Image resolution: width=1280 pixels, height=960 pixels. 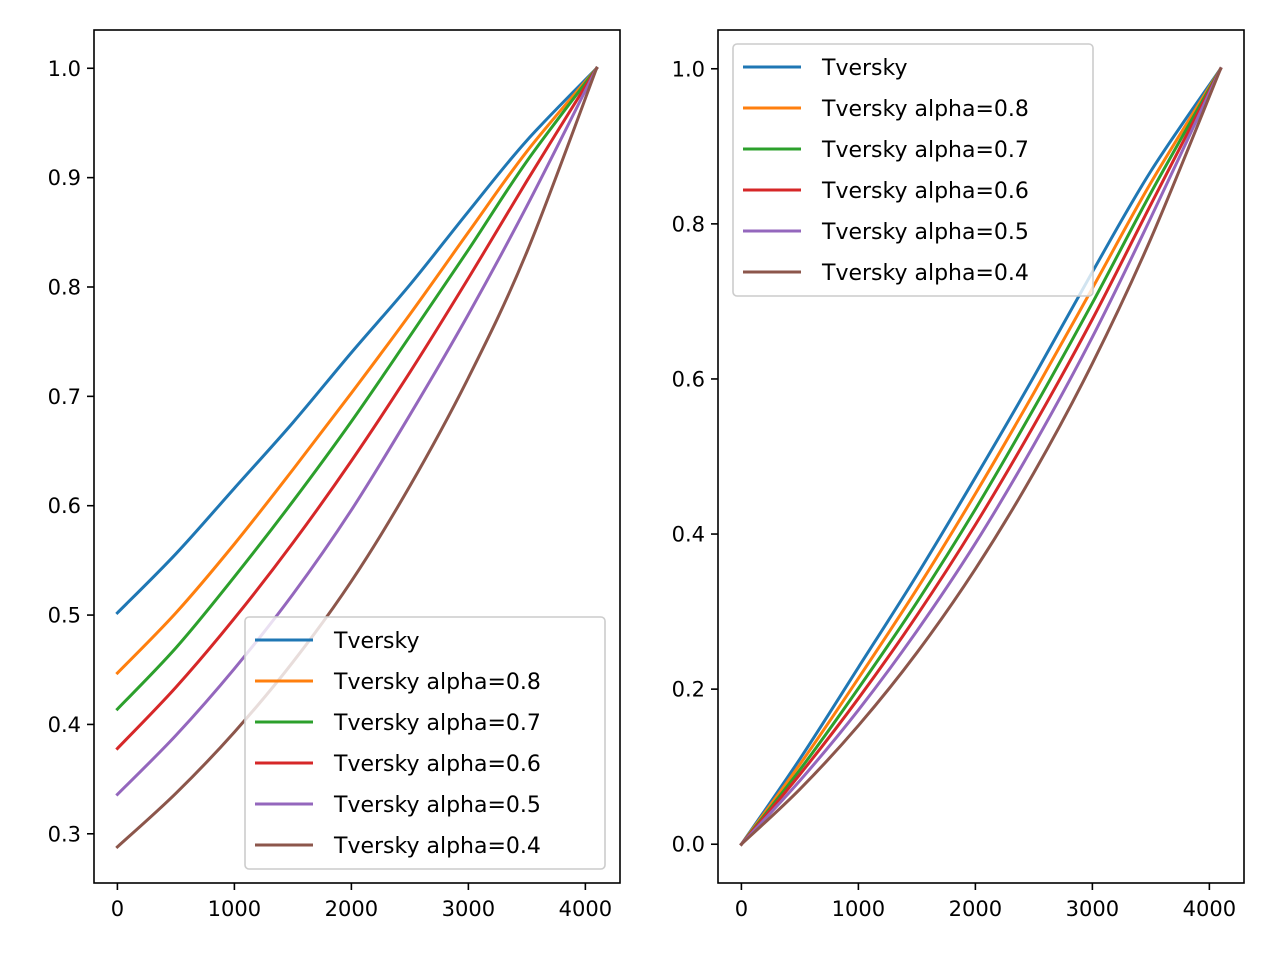 What do you see at coordinates (64, 397) in the screenshot?
I see `y-tick-label: 0.7` at bounding box center [64, 397].